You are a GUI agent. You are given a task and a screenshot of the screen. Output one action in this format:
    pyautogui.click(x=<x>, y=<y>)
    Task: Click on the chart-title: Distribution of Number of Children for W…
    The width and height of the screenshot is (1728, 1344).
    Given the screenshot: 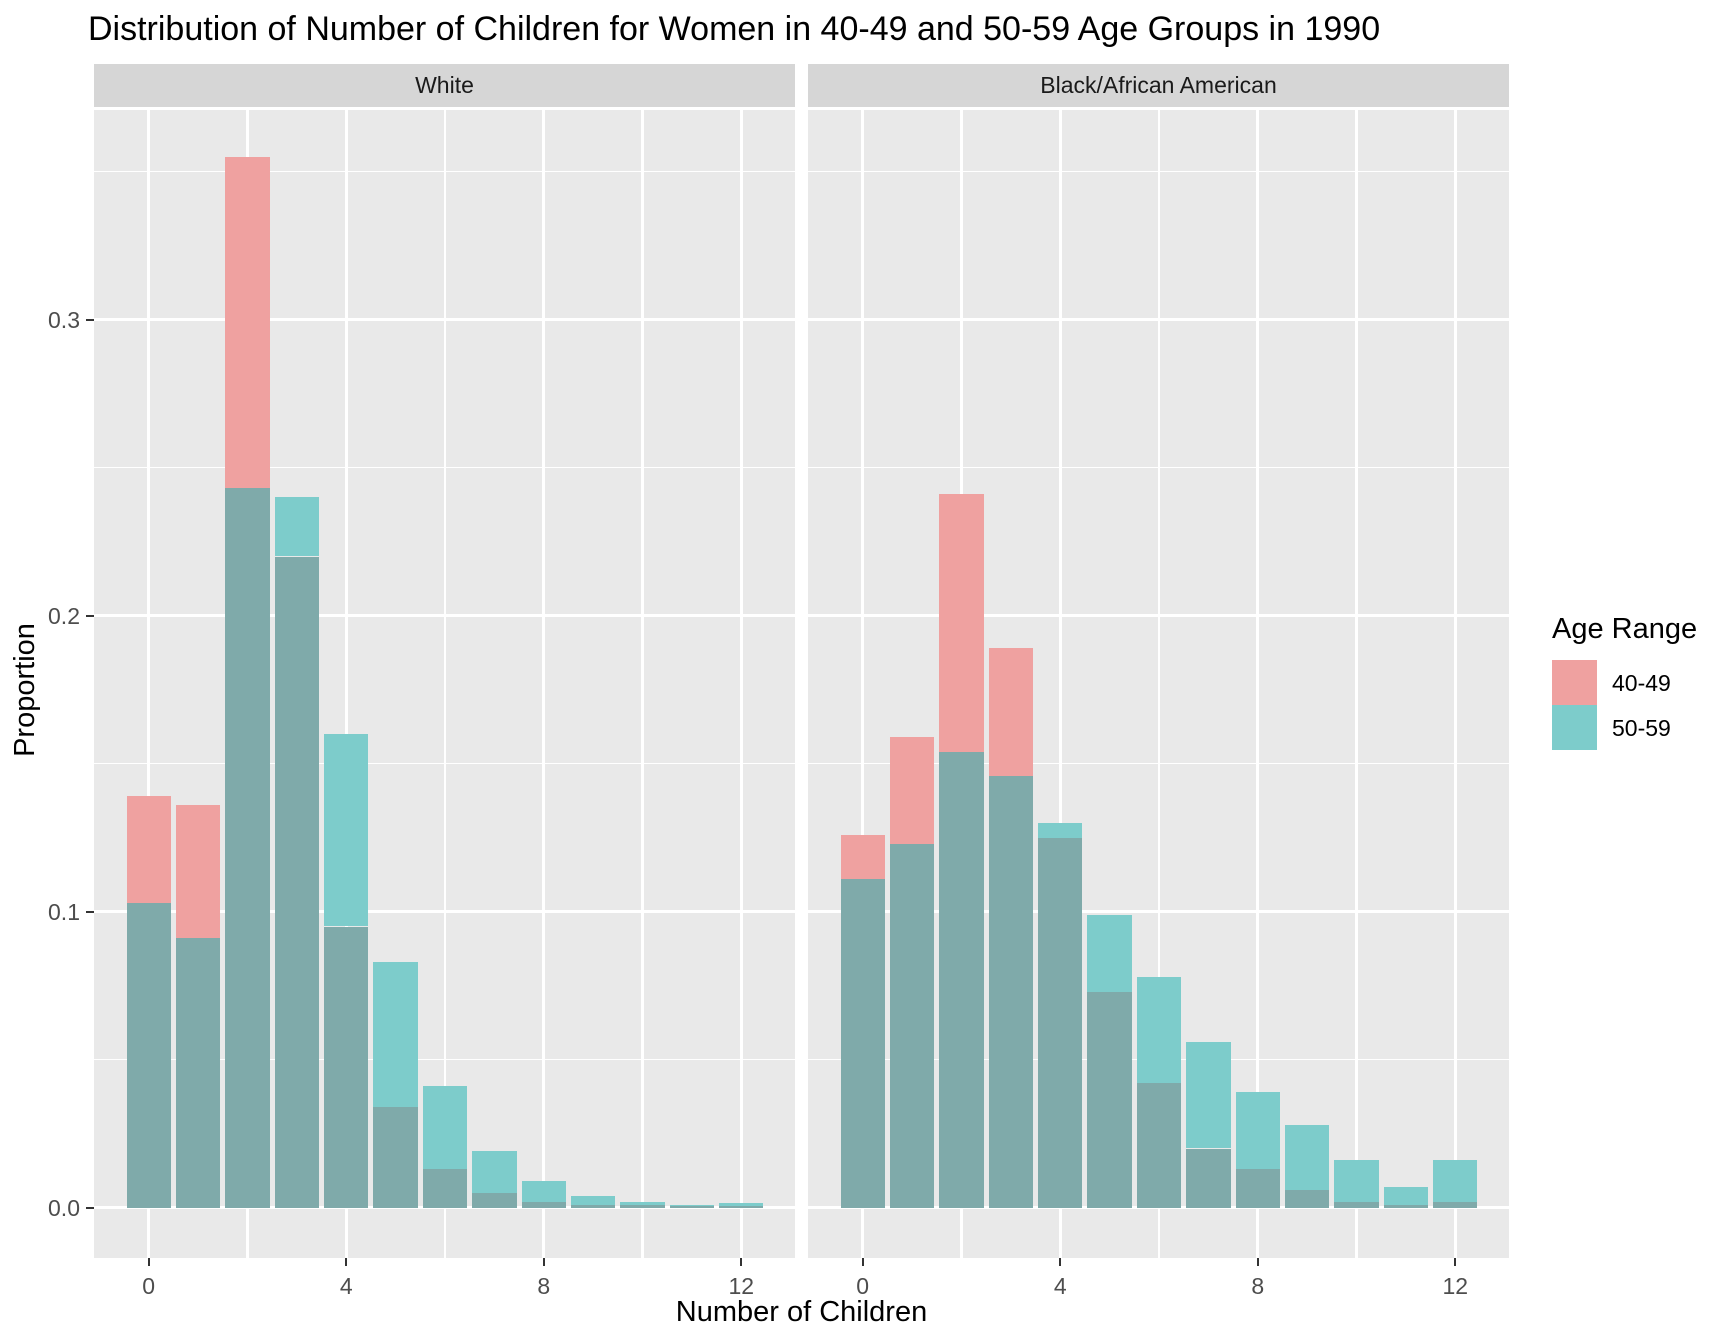 What is the action you would take?
    pyautogui.click(x=734, y=29)
    